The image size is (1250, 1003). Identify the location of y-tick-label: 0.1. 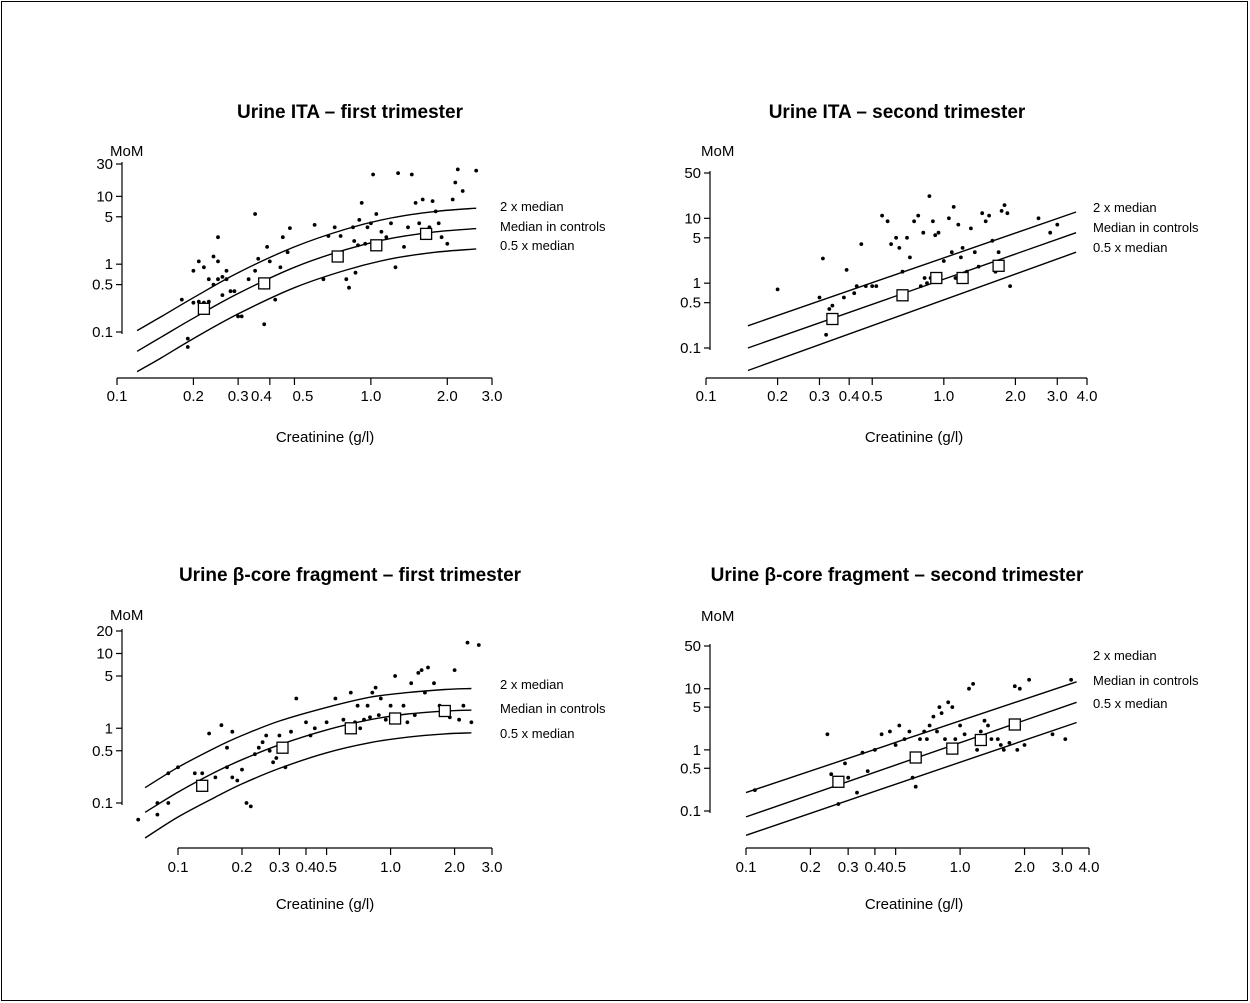
(690, 348).